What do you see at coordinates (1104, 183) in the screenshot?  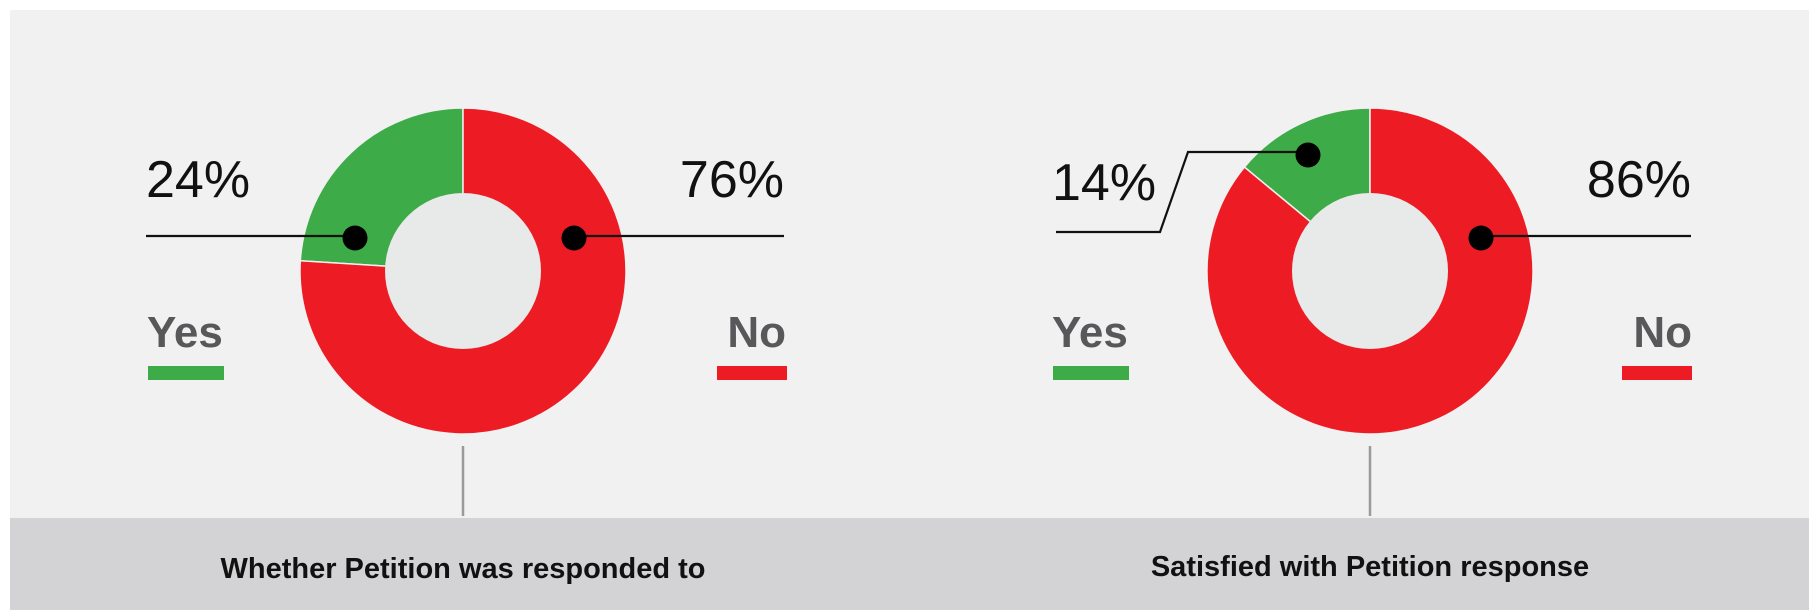 I see `percent-label-yes: 14%` at bounding box center [1104, 183].